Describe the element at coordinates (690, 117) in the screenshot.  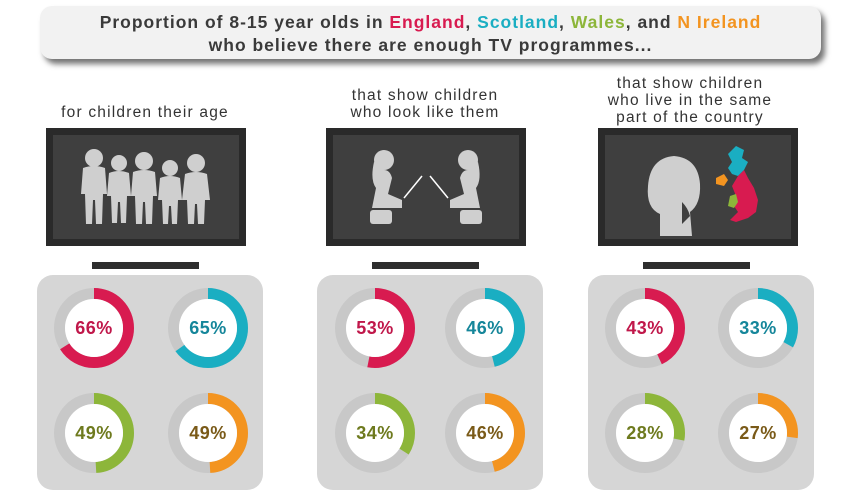
I see `column-label-3-line: part of the country` at that location.